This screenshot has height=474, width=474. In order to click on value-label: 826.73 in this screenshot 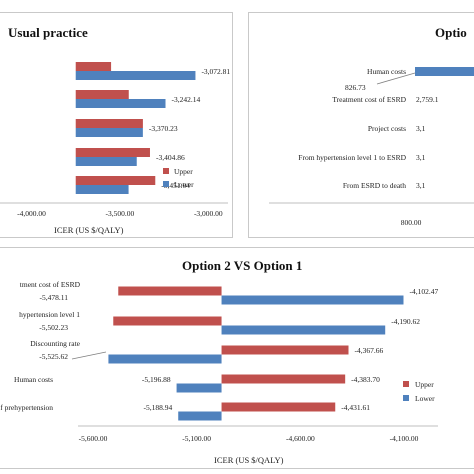, I will do `click(355, 87)`.